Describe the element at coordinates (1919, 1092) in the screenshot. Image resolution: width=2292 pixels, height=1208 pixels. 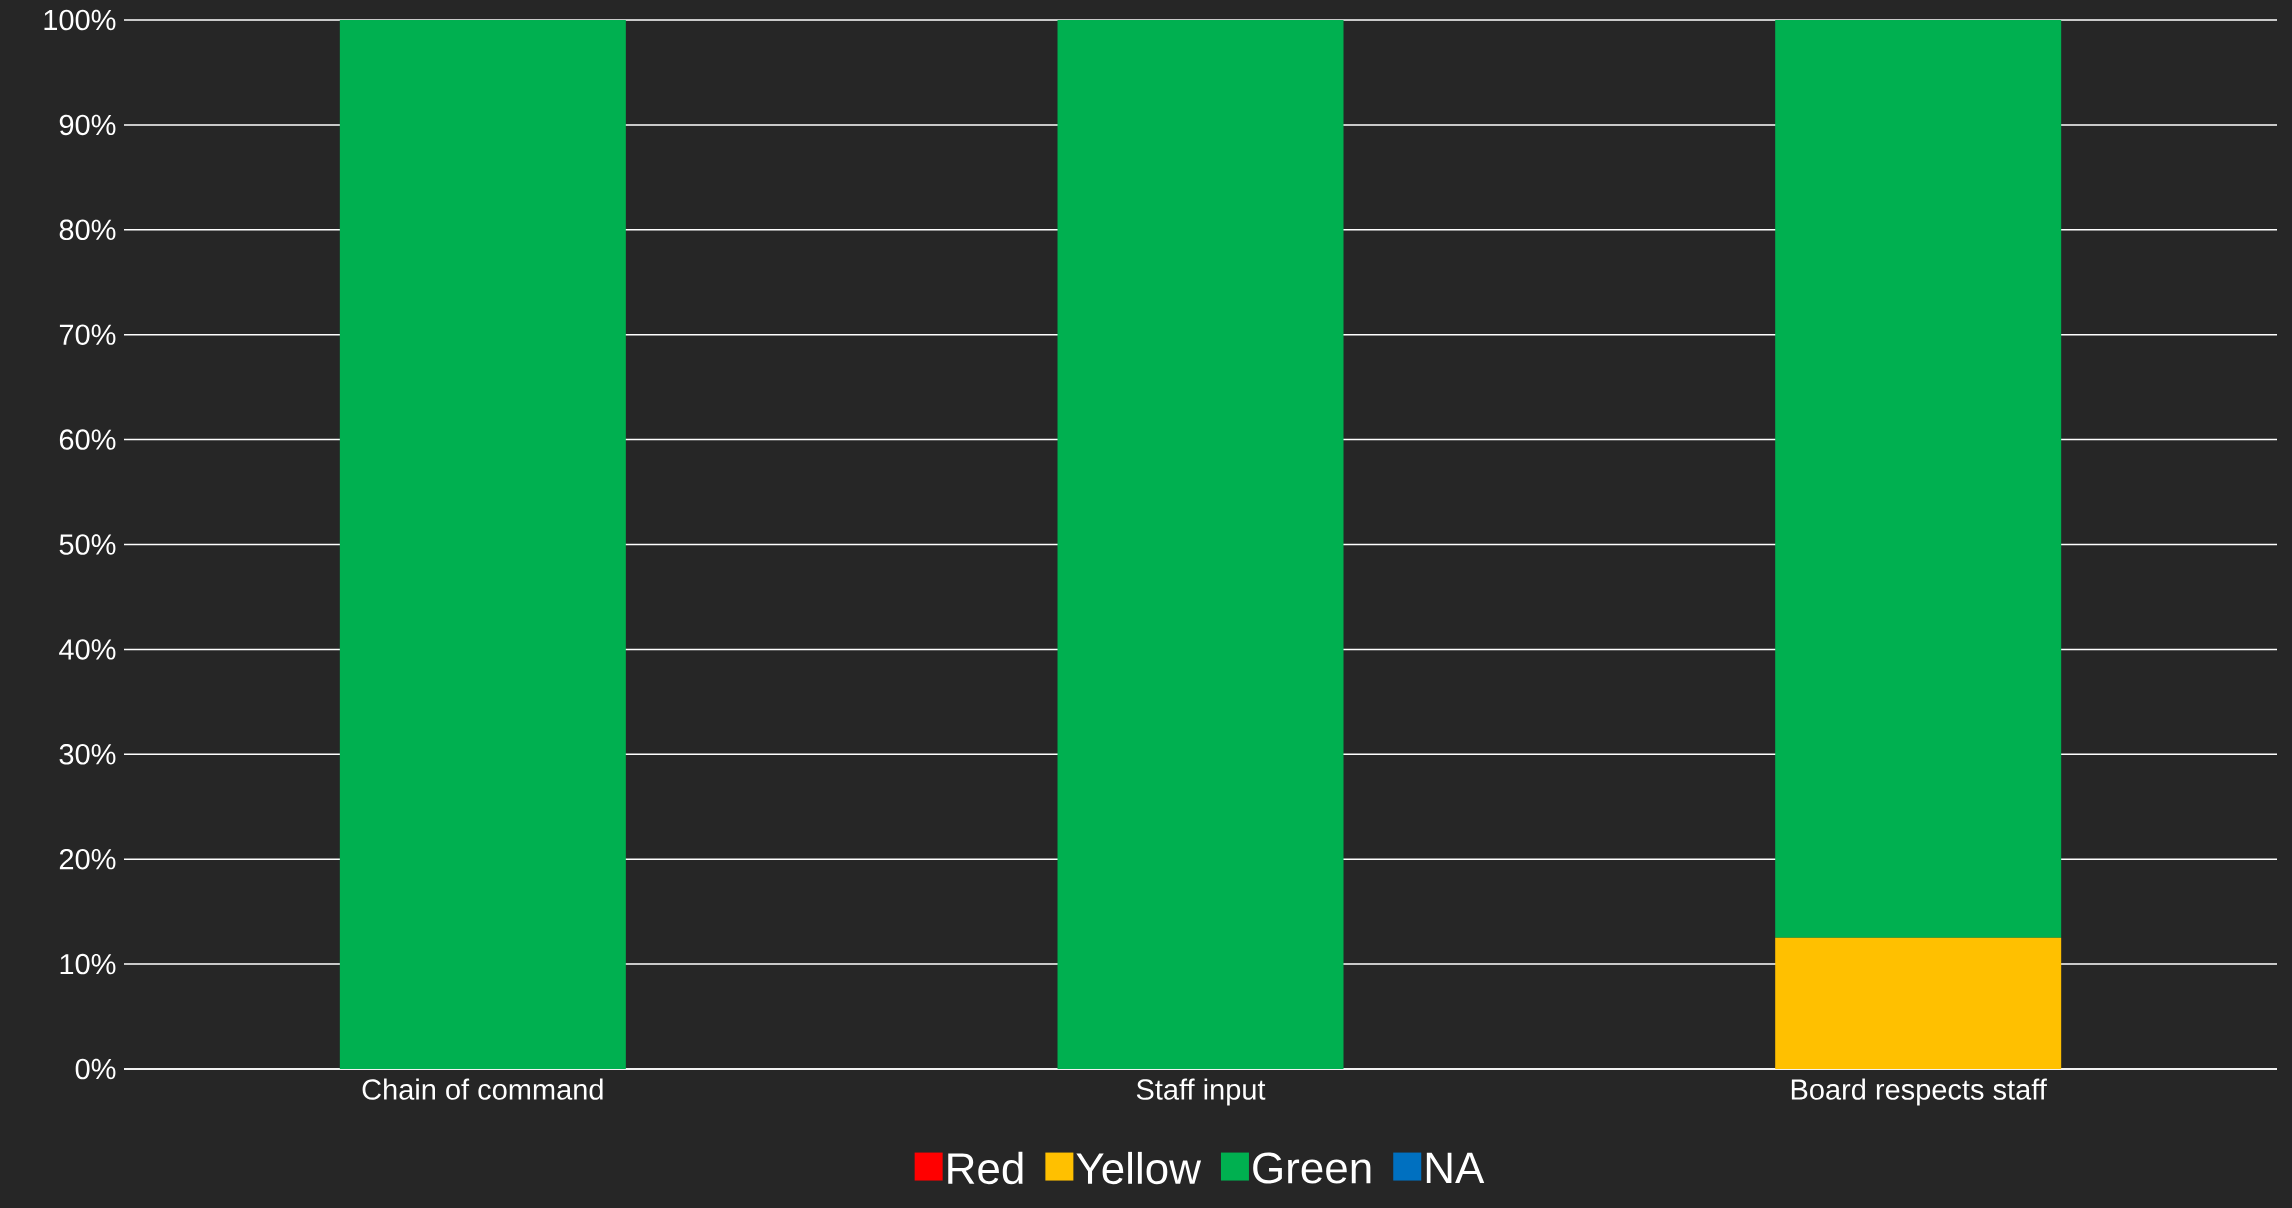
I see `x-tick-label: Board respects staff` at that location.